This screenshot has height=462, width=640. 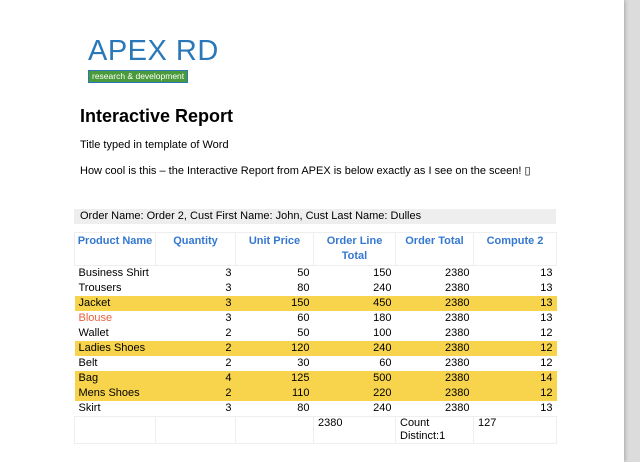 I want to click on product-cell: Jacket, so click(x=94, y=303).